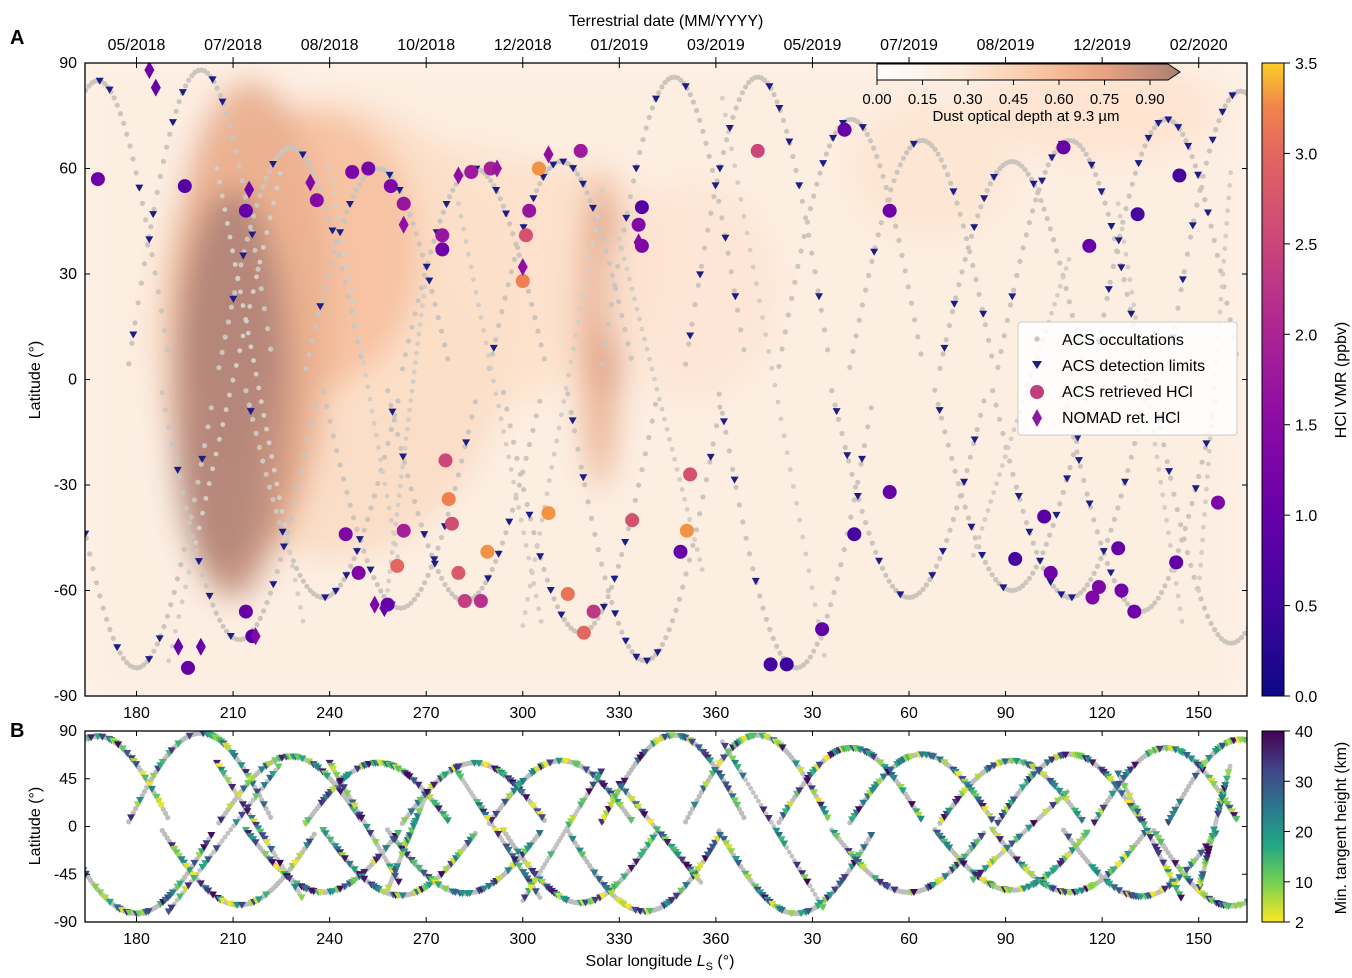  What do you see at coordinates (1058, 99) in the screenshot?
I see `dust-colorbar-tick-label: 0.60` at bounding box center [1058, 99].